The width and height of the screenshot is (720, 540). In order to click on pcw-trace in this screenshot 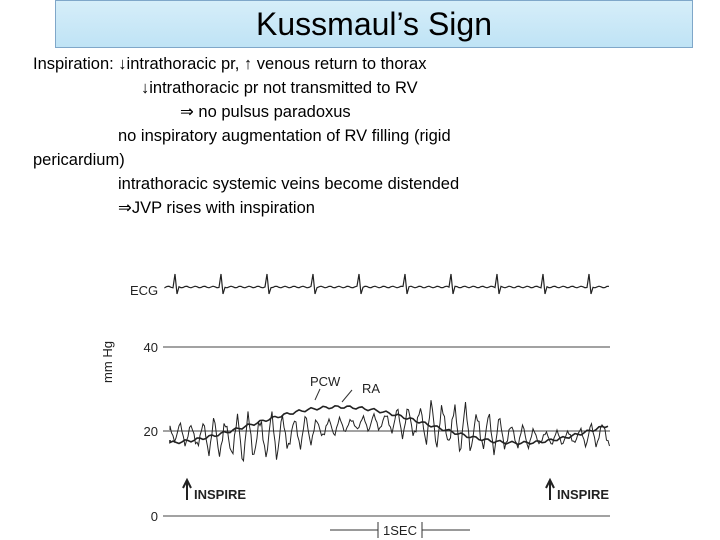, I will do `click(389, 431)`.